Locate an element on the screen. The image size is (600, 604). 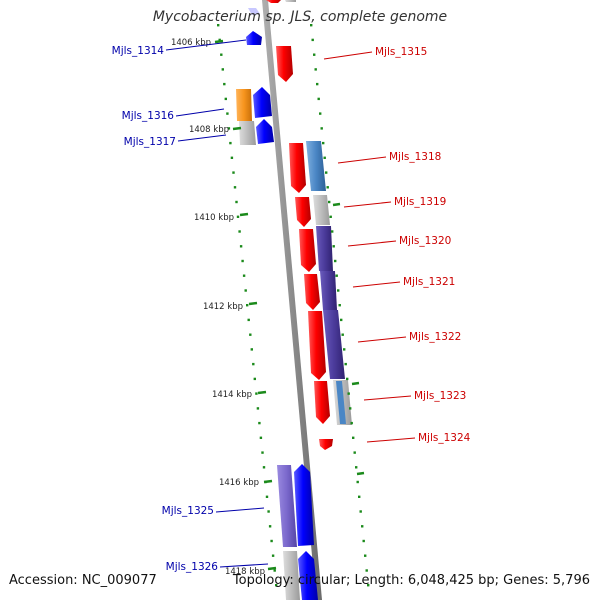
gene-label-mjls-1326: Mjls_1326 is located at coordinates (192, 567).